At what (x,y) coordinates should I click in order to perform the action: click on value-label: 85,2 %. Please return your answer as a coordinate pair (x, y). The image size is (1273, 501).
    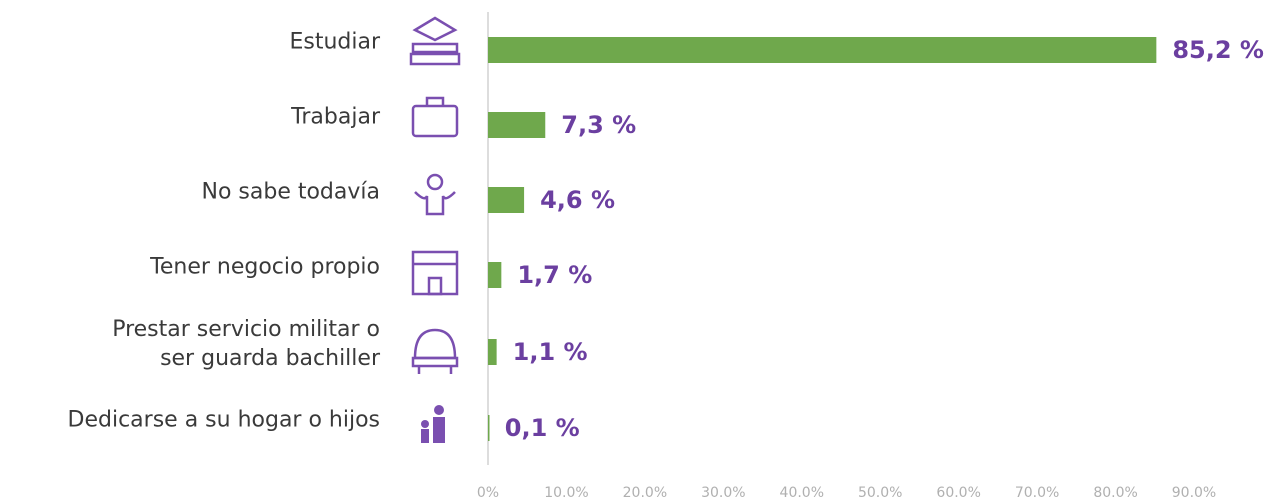
    Looking at the image, I should click on (1218, 50).